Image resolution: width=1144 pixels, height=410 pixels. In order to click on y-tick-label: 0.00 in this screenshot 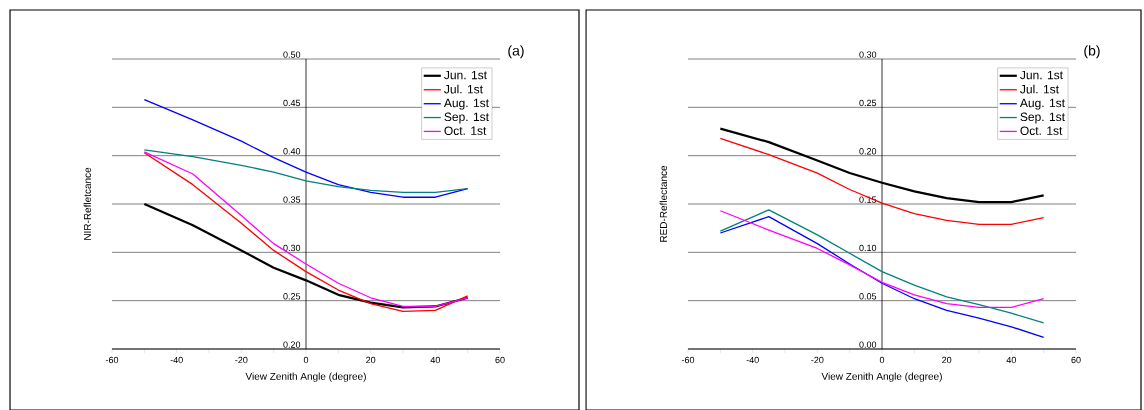, I will do `click(868, 344)`.